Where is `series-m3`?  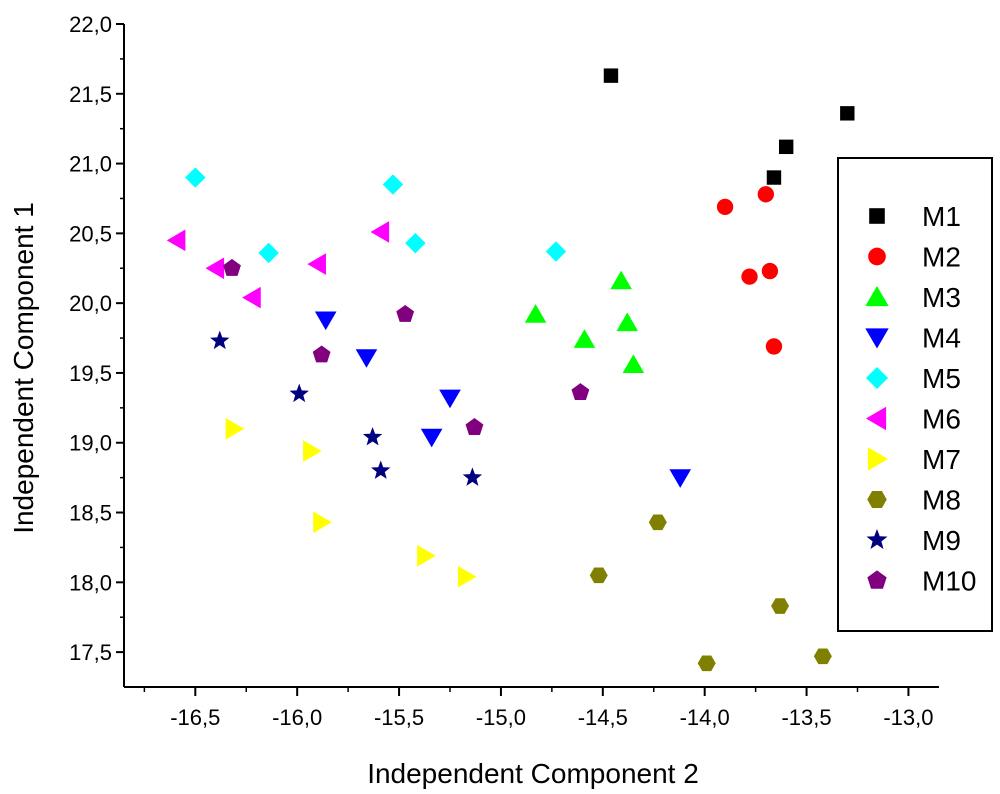 series-m3 is located at coordinates (584, 321).